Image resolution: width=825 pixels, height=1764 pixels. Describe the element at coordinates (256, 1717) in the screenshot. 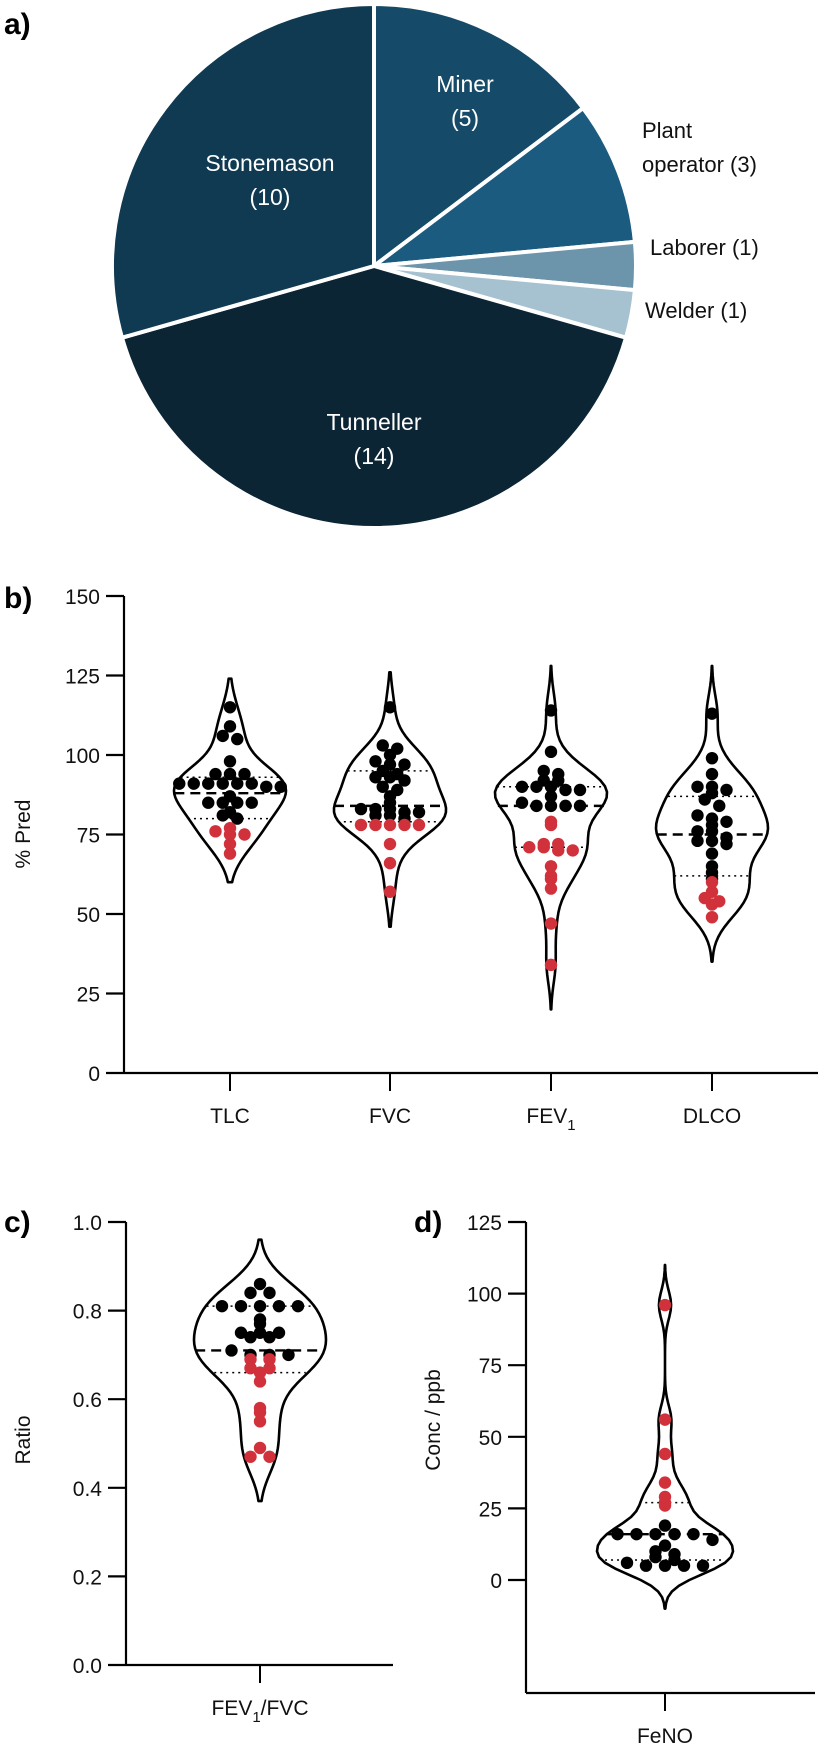

I see `category-subscript: 1` at that location.